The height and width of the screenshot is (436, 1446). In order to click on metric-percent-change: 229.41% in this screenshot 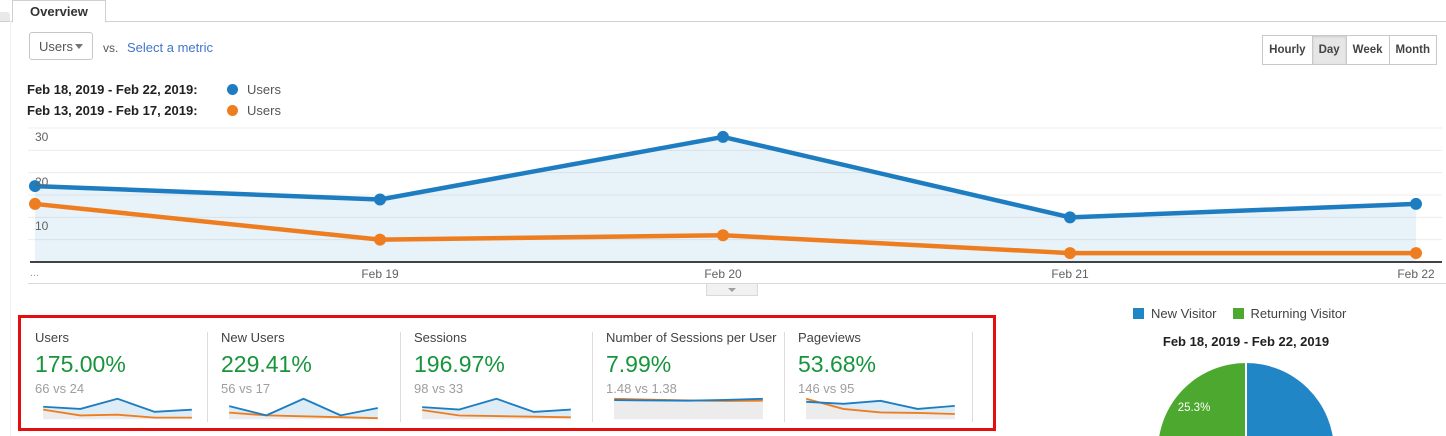, I will do `click(266, 364)`.